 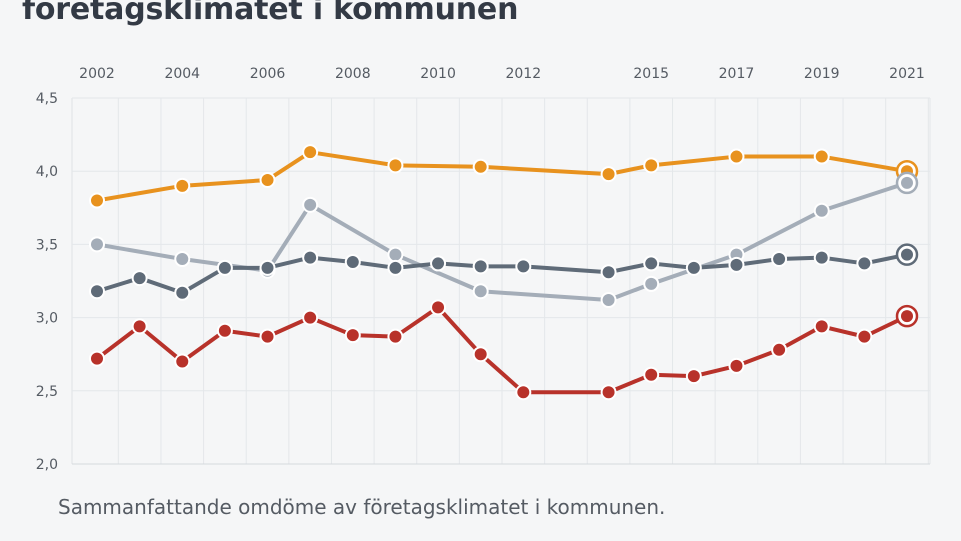 What do you see at coordinates (182, 74) in the screenshot?
I see `x-tick-label: 2004` at bounding box center [182, 74].